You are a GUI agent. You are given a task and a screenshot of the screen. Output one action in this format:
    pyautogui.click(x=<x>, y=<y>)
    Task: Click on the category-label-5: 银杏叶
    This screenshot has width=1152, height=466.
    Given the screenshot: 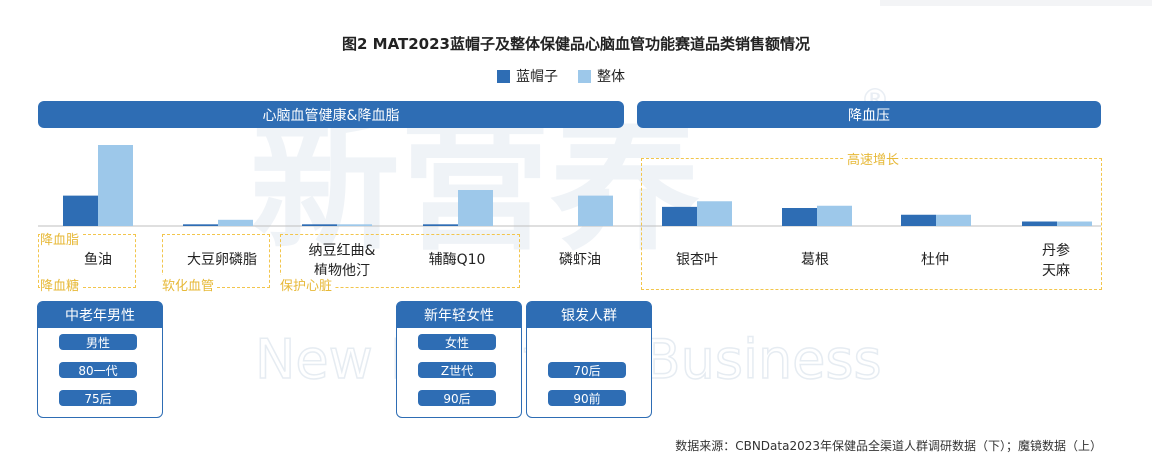 What is the action you would take?
    pyautogui.click(x=697, y=260)
    